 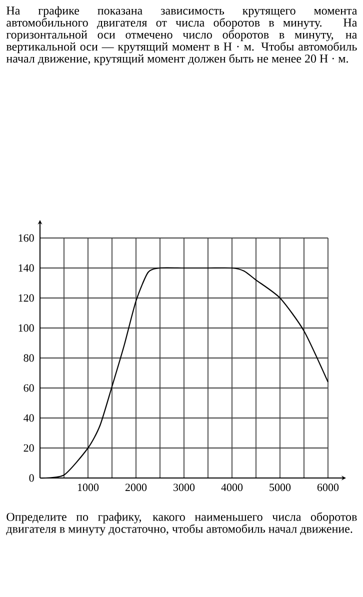 What do you see at coordinates (136, 488) in the screenshot?
I see `x-tick-label: 2000` at bounding box center [136, 488].